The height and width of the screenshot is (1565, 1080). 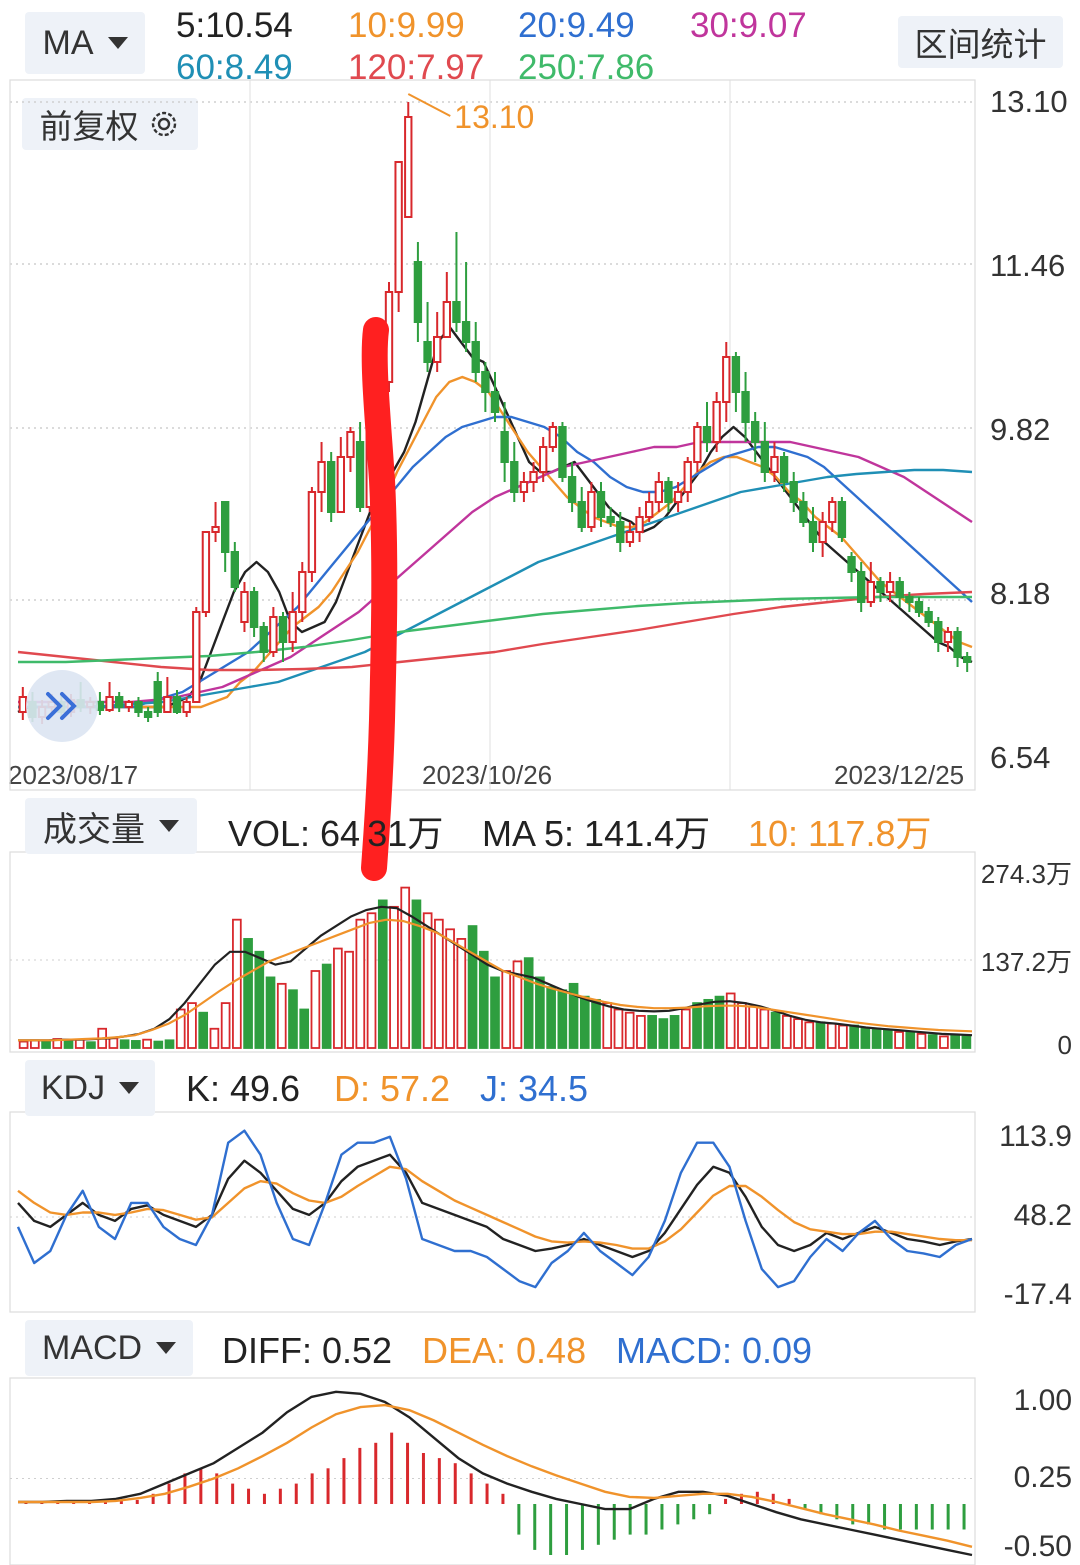 I want to click on chevron-down-icon, so click(x=169, y=826).